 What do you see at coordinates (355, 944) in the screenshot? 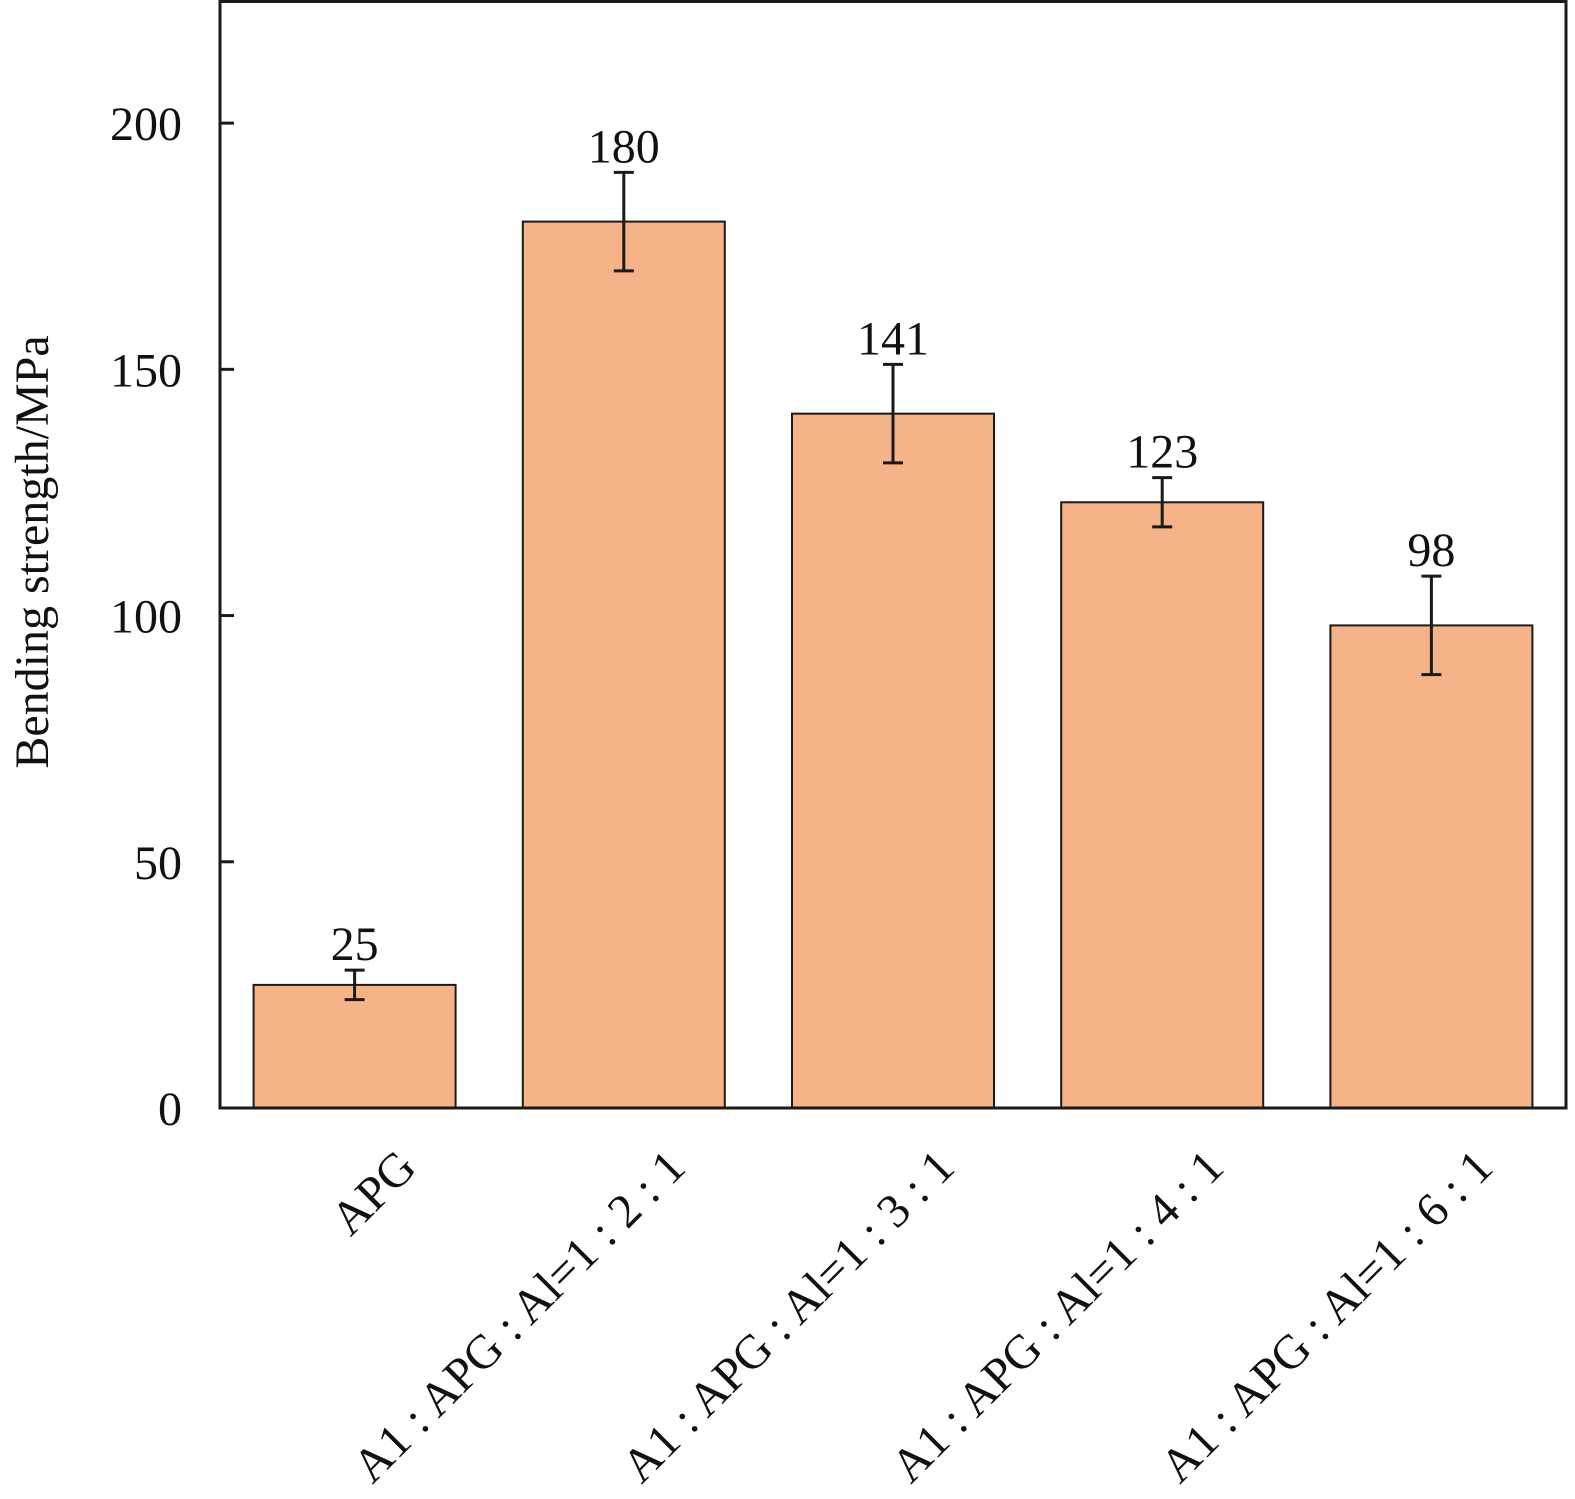
I see `data-label: 25` at bounding box center [355, 944].